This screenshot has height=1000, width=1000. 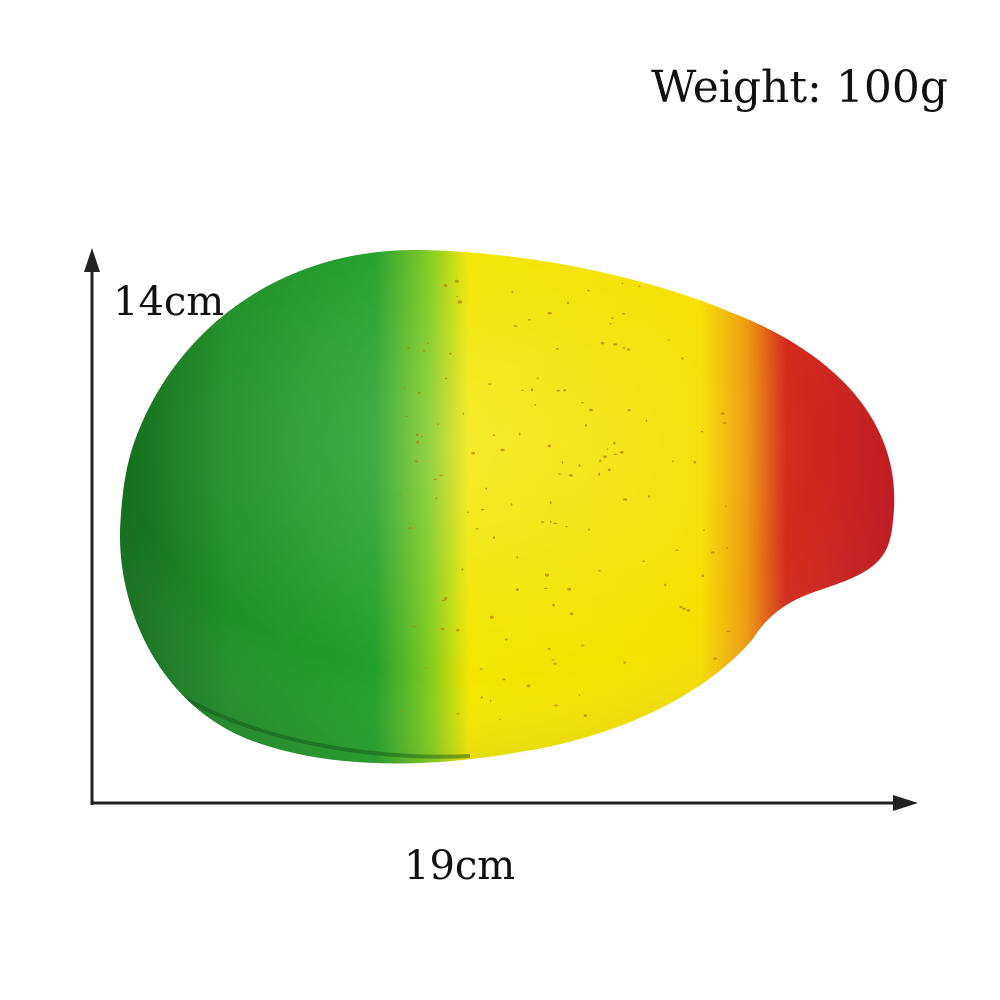 What do you see at coordinates (169, 302) in the screenshot?
I see `height-label: 14cm` at bounding box center [169, 302].